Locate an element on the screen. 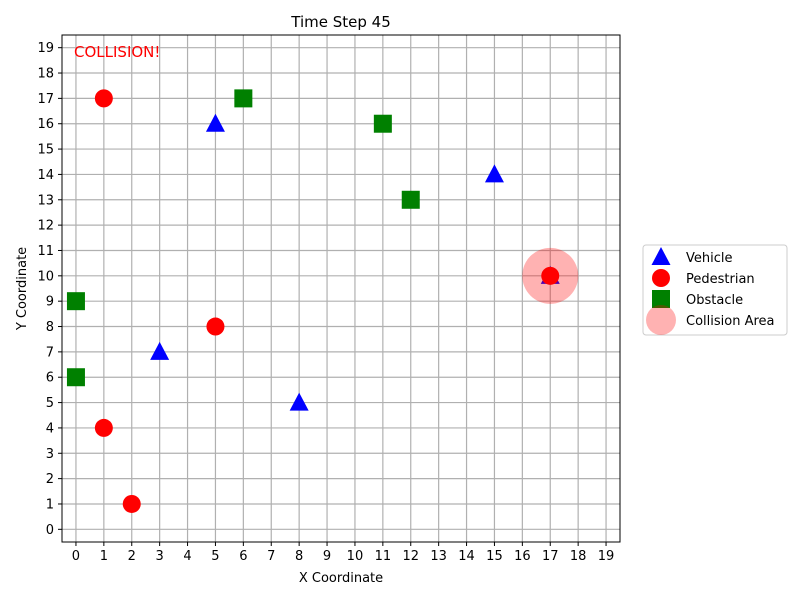 The height and width of the screenshot is (600, 800). y-axis-title: Y Coordinate is located at coordinates (22, 289).